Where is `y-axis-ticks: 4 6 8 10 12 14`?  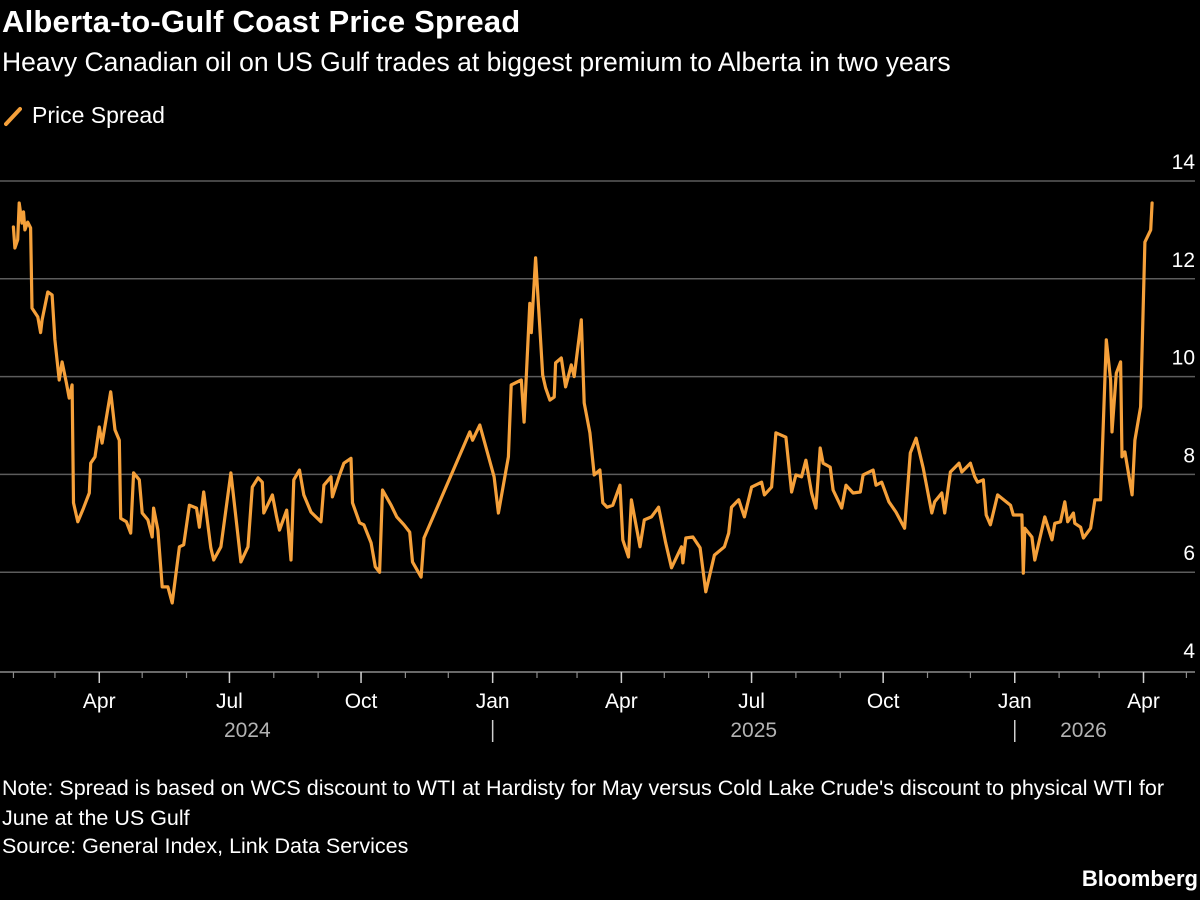 y-axis-ticks: 4 6 8 10 12 14 is located at coordinates (1184, 407).